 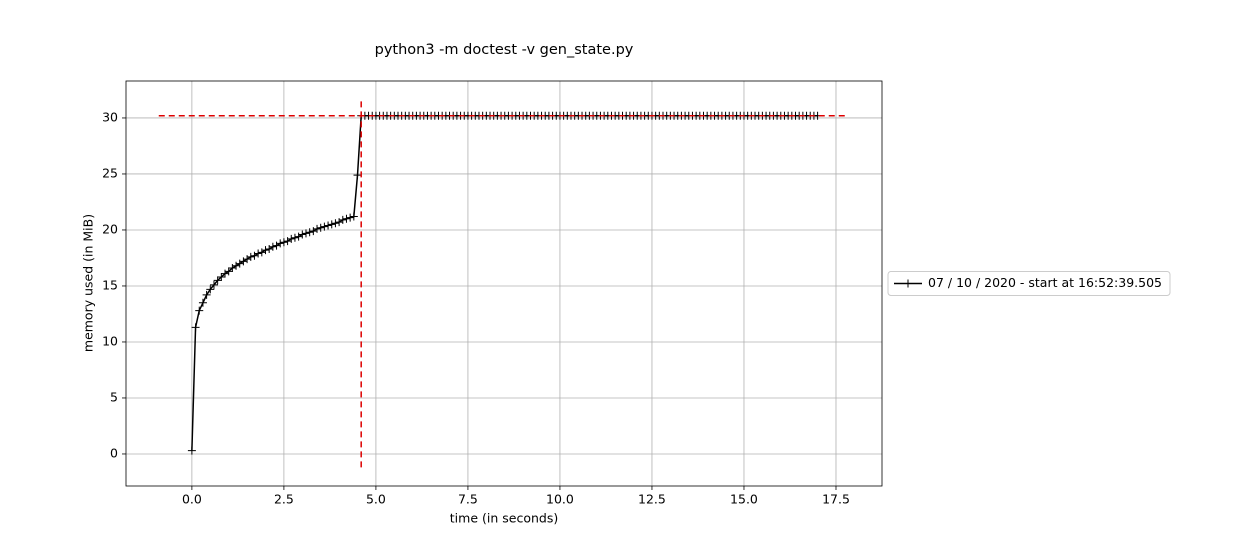 What do you see at coordinates (114, 396) in the screenshot?
I see `y-tick-label: 5` at bounding box center [114, 396].